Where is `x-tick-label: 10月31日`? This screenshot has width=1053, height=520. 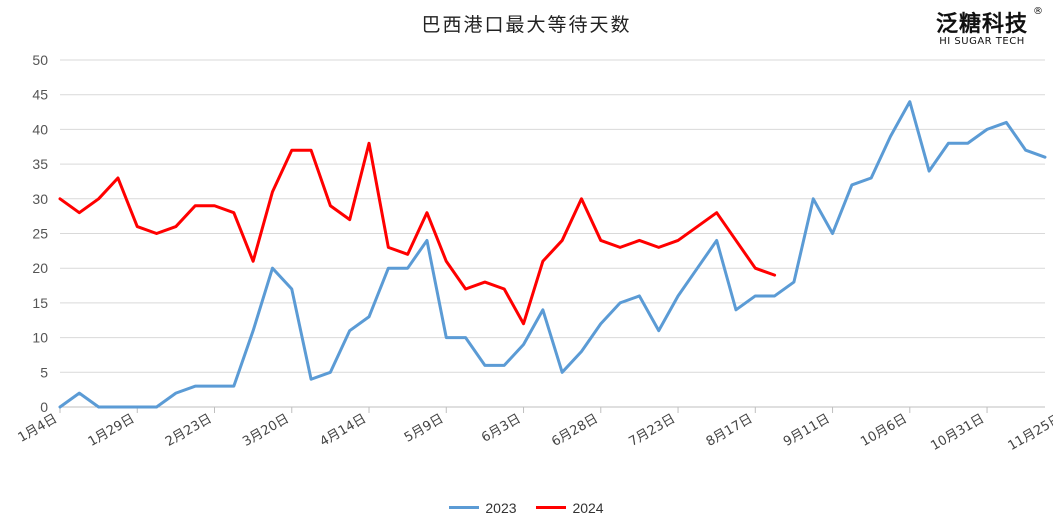
x-tick-label: 10月31日 is located at coordinates (957, 432).